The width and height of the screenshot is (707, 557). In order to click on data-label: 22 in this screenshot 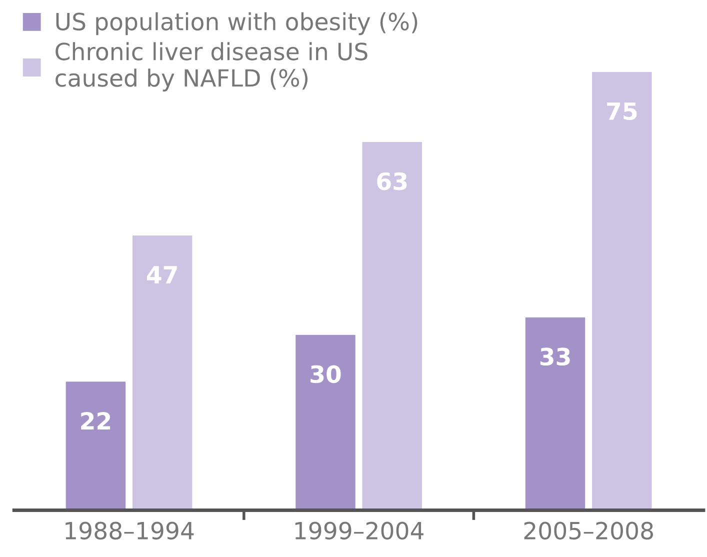, I will do `click(95, 421)`.